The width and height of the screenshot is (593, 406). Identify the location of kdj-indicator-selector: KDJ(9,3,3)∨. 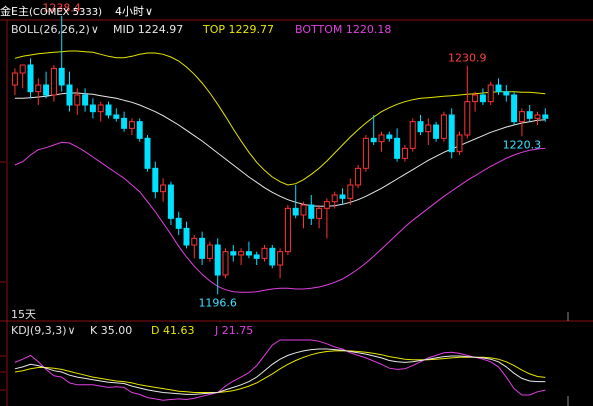
(43, 330).